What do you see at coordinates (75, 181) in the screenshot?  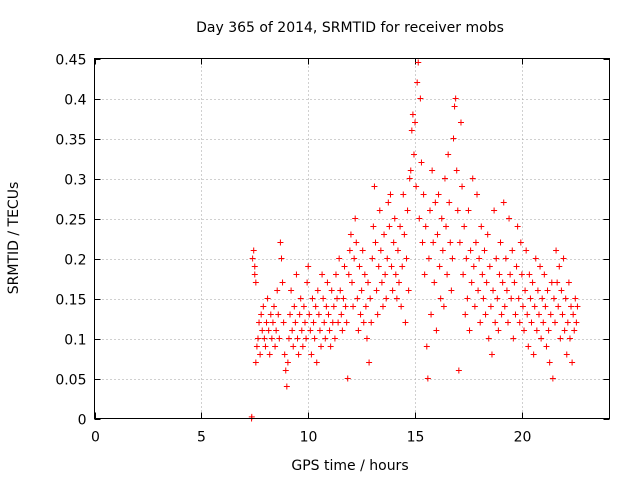 I see `y-tick-label: 0.3` at bounding box center [75, 181].